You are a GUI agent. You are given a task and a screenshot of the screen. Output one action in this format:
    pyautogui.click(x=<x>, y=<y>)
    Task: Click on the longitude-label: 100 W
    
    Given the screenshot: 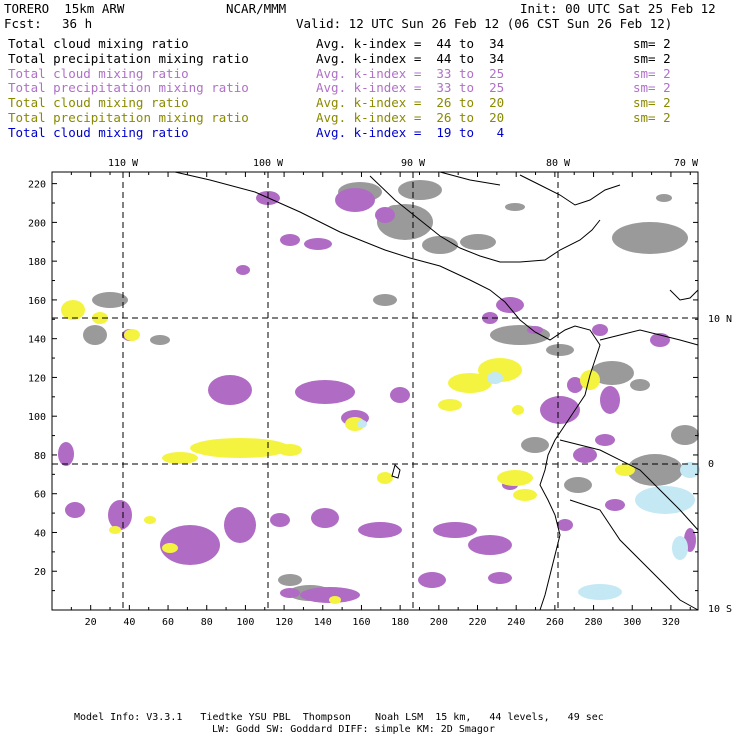 What is the action you would take?
    pyautogui.click(x=268, y=163)
    